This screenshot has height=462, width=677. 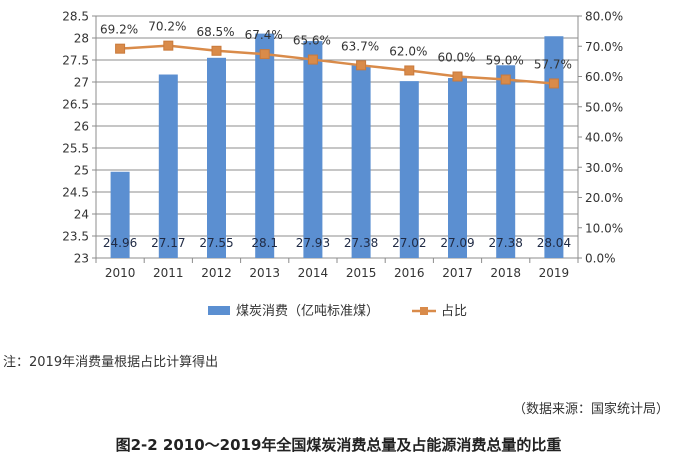 I want to click on bar-value-label: 27.93, so click(x=313, y=243).